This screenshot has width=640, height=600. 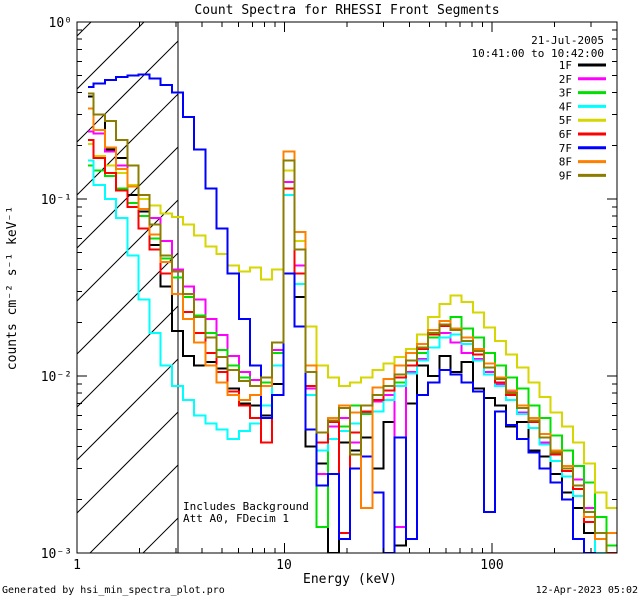 What do you see at coordinates (567, 40) in the screenshot?
I see `observation-date: 21-Jul-2005` at bounding box center [567, 40].